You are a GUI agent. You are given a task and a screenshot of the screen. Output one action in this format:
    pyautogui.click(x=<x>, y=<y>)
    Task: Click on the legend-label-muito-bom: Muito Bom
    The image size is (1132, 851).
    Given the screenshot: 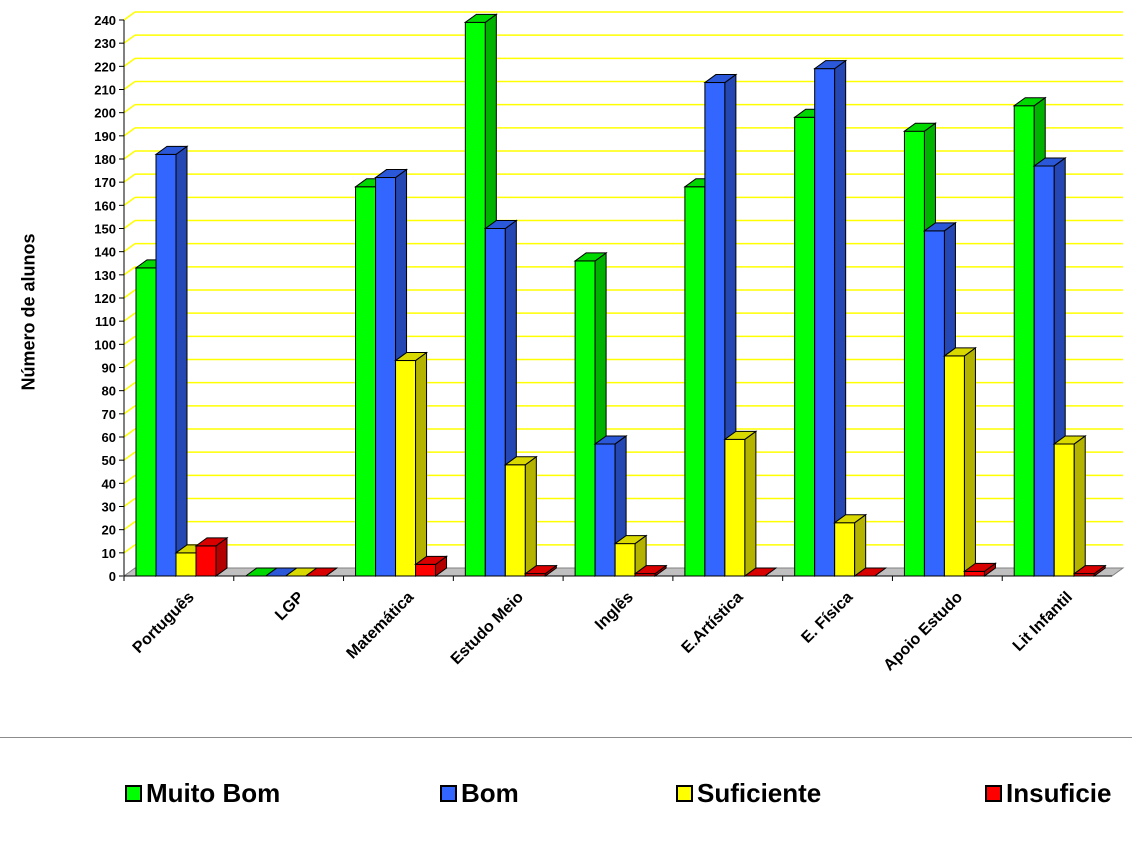 What is the action you would take?
    pyautogui.click(x=213, y=793)
    